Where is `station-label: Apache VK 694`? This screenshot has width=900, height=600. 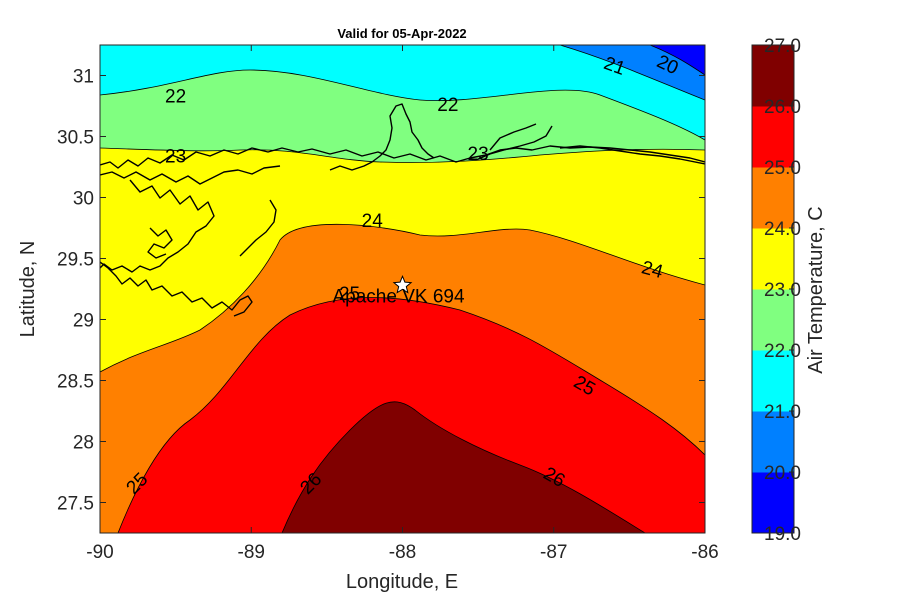 station-label: Apache VK 694 is located at coordinates (399, 296).